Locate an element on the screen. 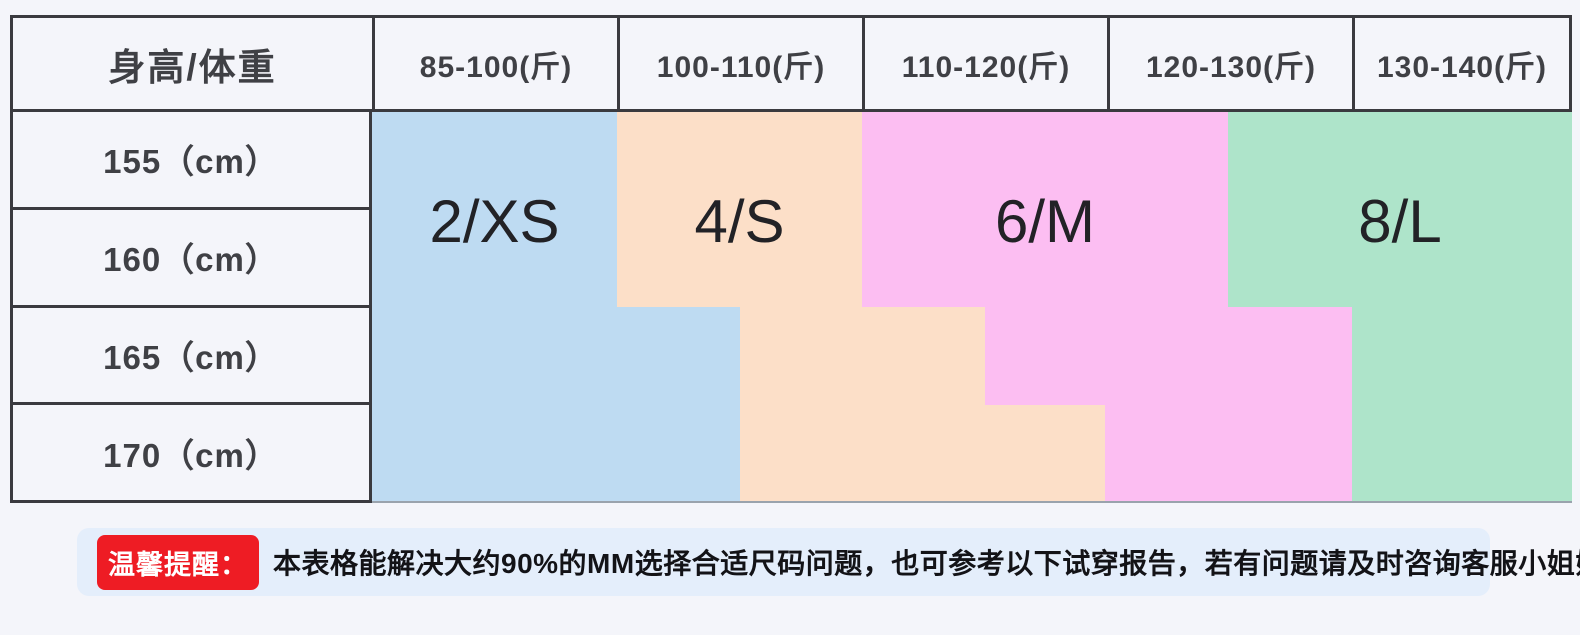  weight-header-110-120: 110-120(斤) is located at coordinates (984, 63).